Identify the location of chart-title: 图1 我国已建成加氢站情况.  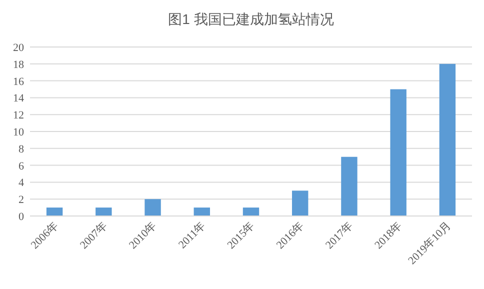
(251, 19).